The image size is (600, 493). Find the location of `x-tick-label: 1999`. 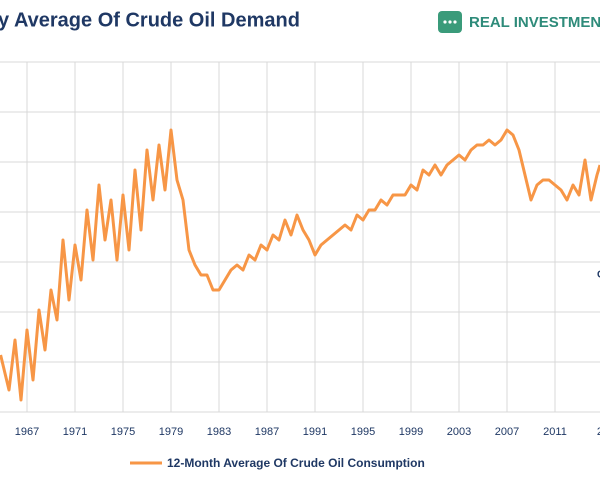

x-tick-label: 1999 is located at coordinates (411, 432).